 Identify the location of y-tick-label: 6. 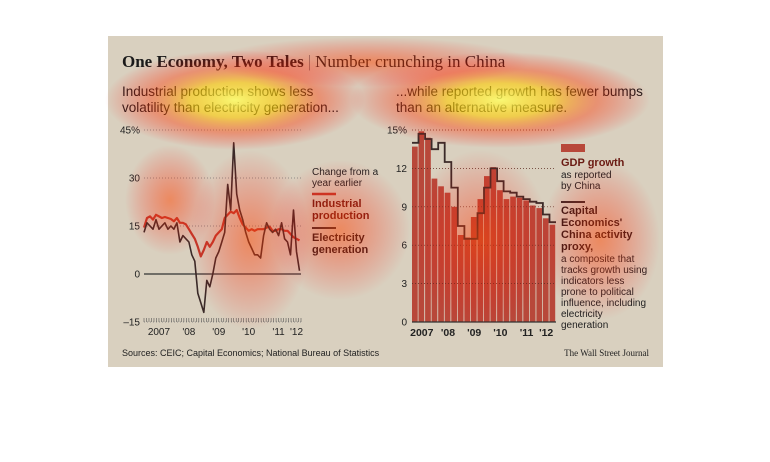
(404, 246).